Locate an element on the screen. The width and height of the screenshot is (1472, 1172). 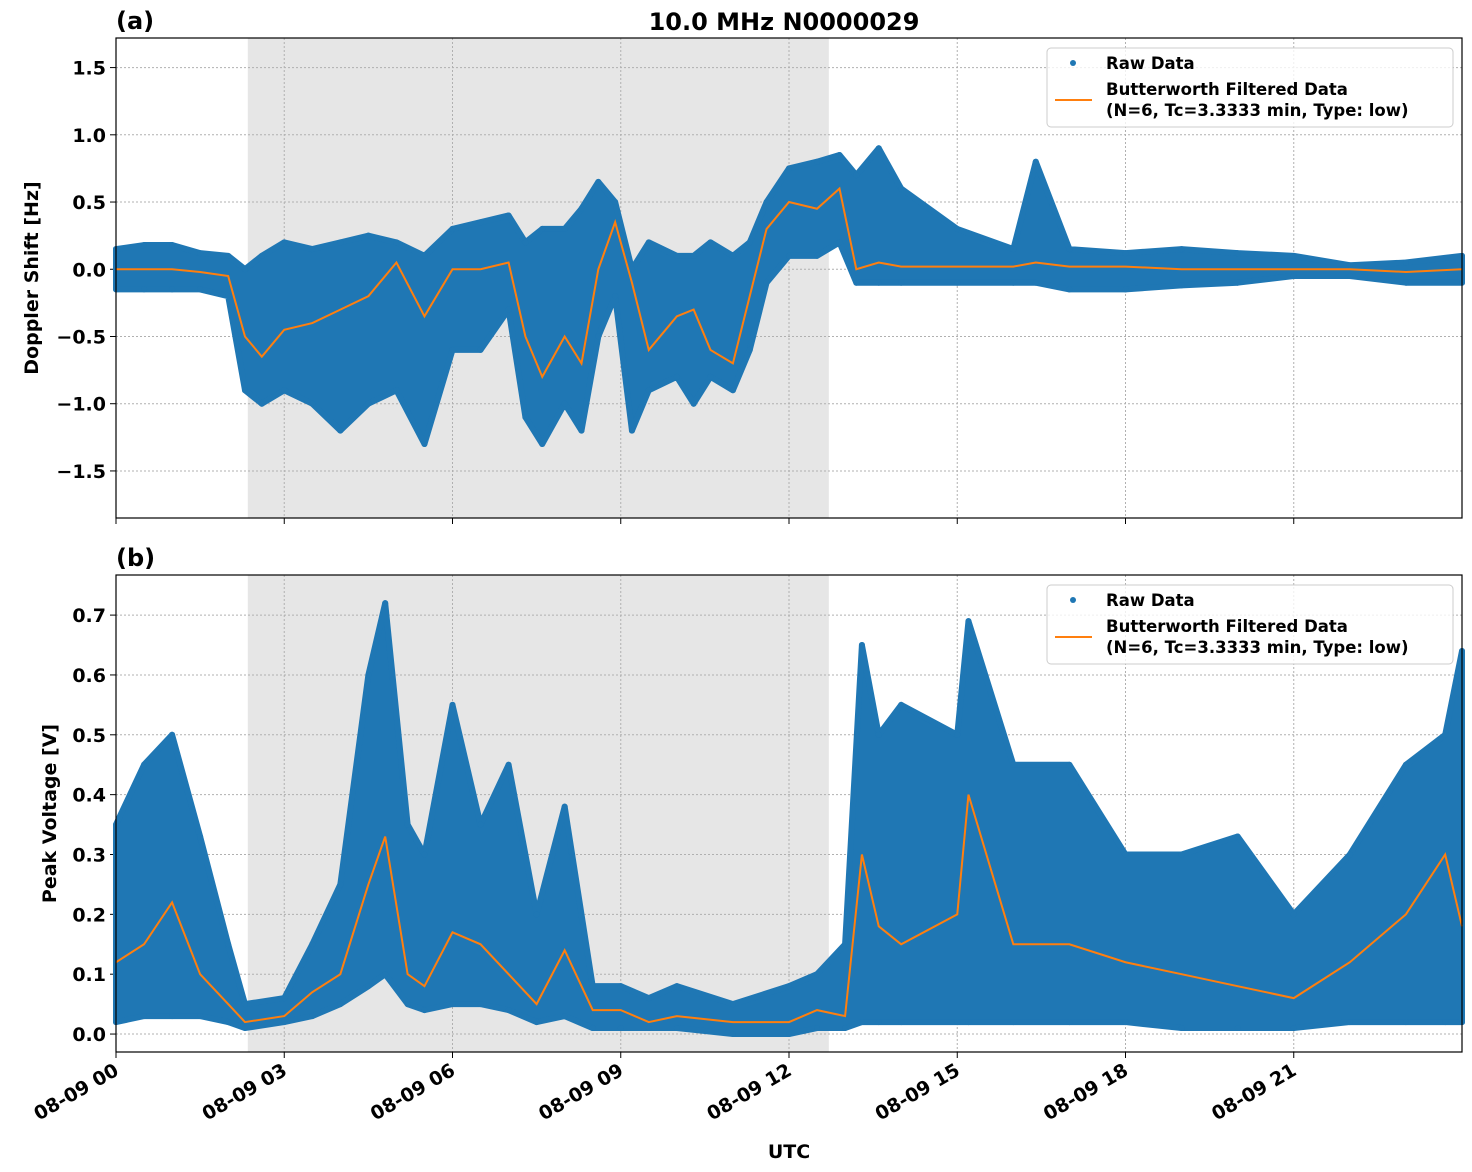
legend-raw-label: Raw Data is located at coordinates (1150, 600).